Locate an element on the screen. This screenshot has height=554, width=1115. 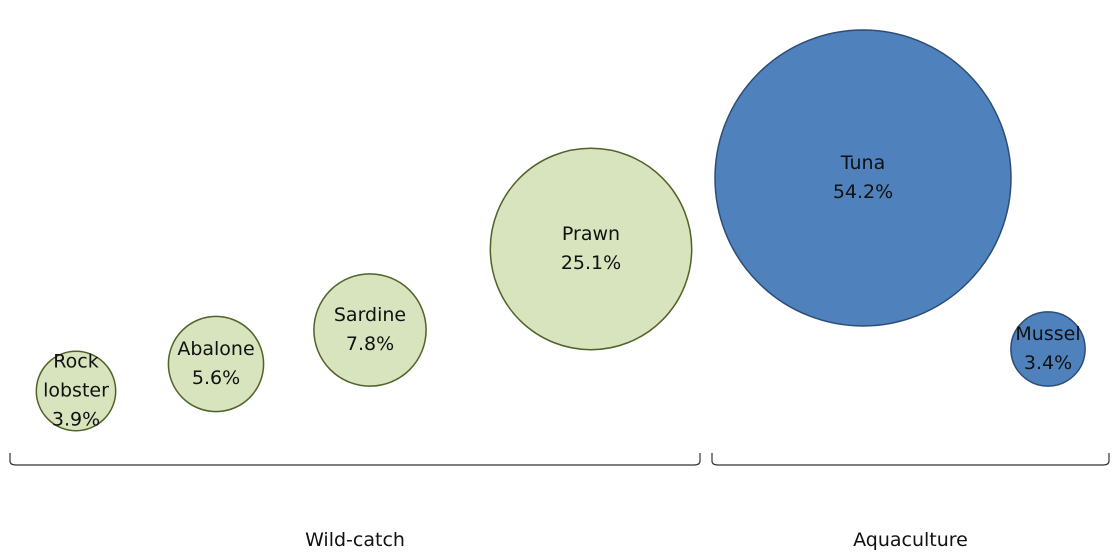
bubble-name-mussel: Mussel is located at coordinates (1047, 334).